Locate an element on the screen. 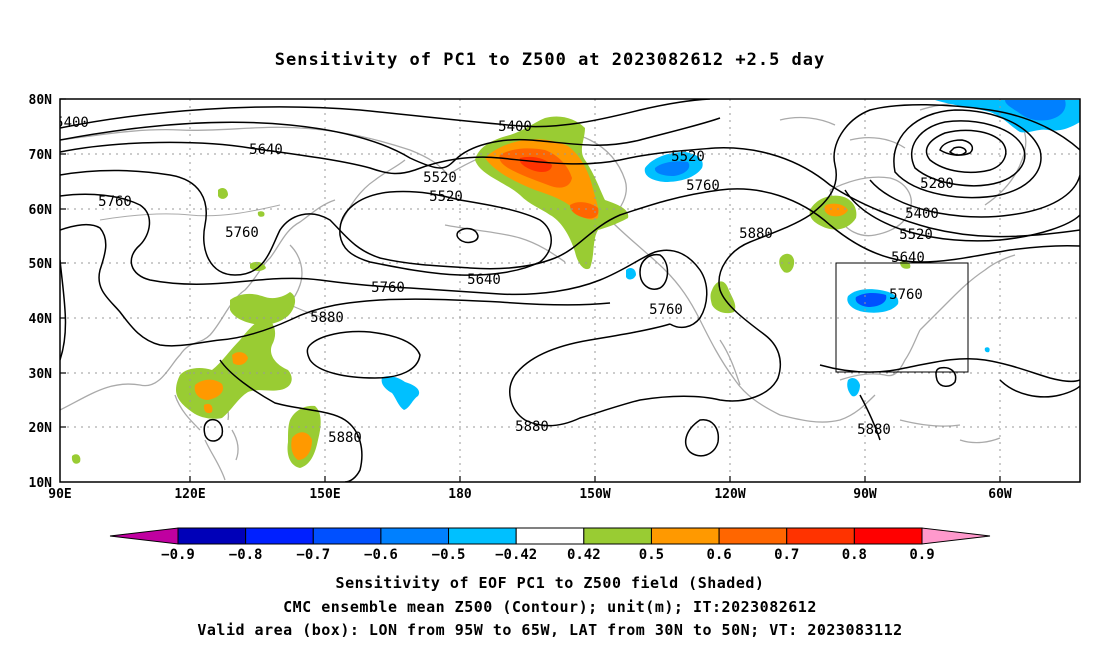 The width and height of the screenshot is (1100, 650). latitude-labels: 80N 70N 60N 50N 40N 30N 20N 10N is located at coordinates (41, 292).